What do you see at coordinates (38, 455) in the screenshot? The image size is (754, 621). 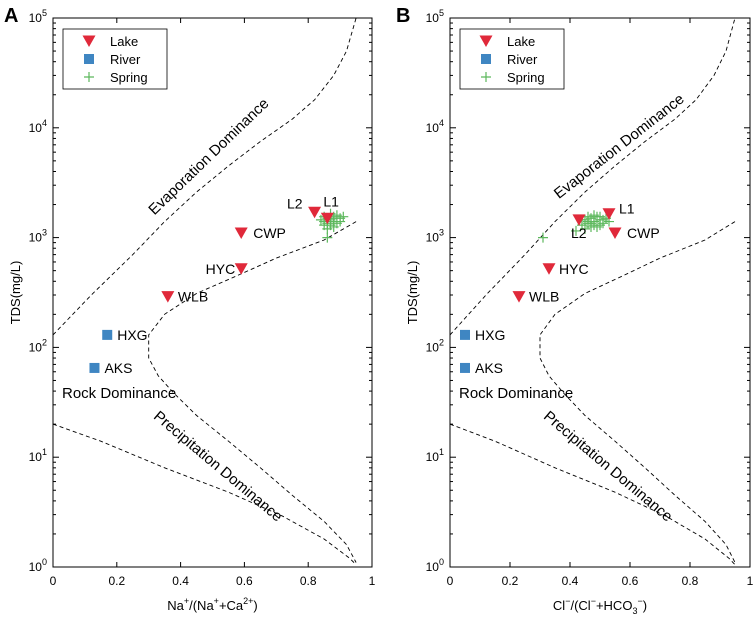 I see `y-tick-label: 10¹` at bounding box center [38, 455].